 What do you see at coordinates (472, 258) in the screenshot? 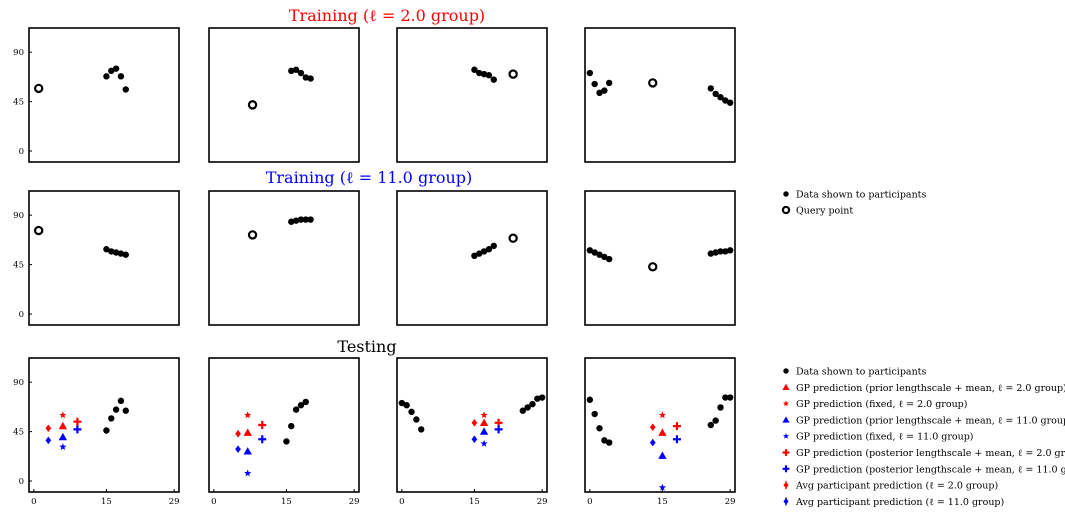
I see `panel-r1c2` at bounding box center [472, 258].